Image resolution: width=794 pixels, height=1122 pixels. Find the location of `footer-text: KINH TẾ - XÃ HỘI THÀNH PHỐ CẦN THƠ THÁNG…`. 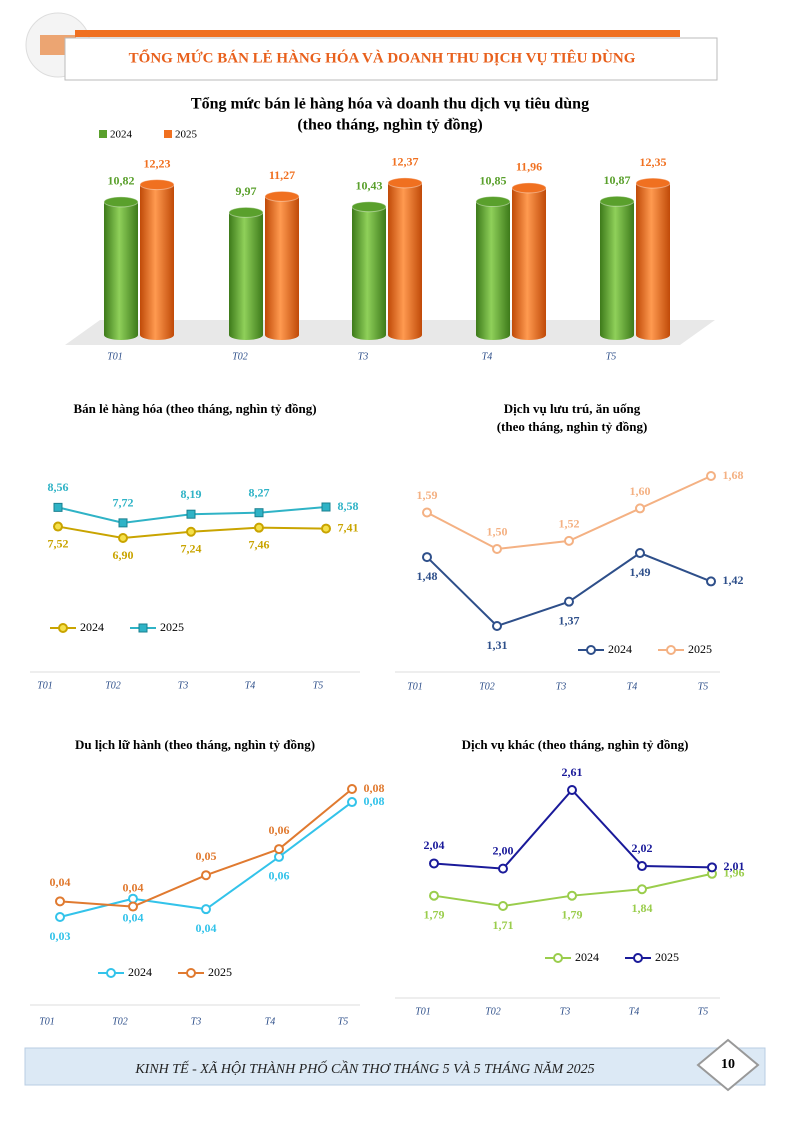

footer-text: KINH TẾ - XÃ HỘI THÀNH PHỐ CẦN THƠ THÁNG… is located at coordinates (364, 1068).